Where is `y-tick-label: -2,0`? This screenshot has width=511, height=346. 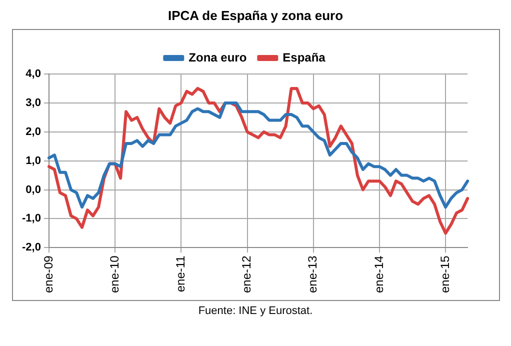 y-tick-label: -2,0 is located at coordinates (30, 248).